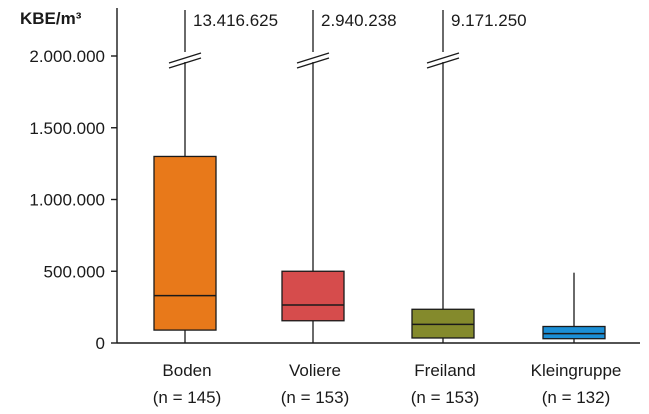 The image size is (649, 414). Describe the element at coordinates (359, 20) in the screenshot. I see `max-value-label: 2.940.238` at that location.